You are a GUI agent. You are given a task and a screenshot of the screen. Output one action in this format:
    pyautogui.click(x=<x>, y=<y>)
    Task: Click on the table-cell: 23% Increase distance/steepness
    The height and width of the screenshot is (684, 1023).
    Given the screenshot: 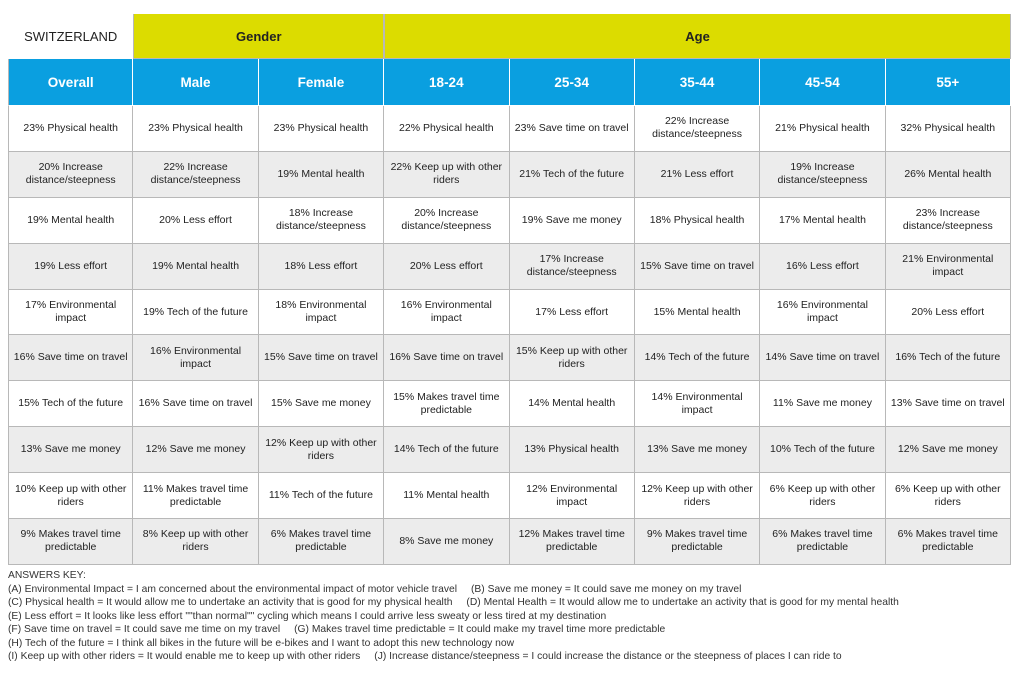 What is the action you would take?
    pyautogui.click(x=948, y=220)
    